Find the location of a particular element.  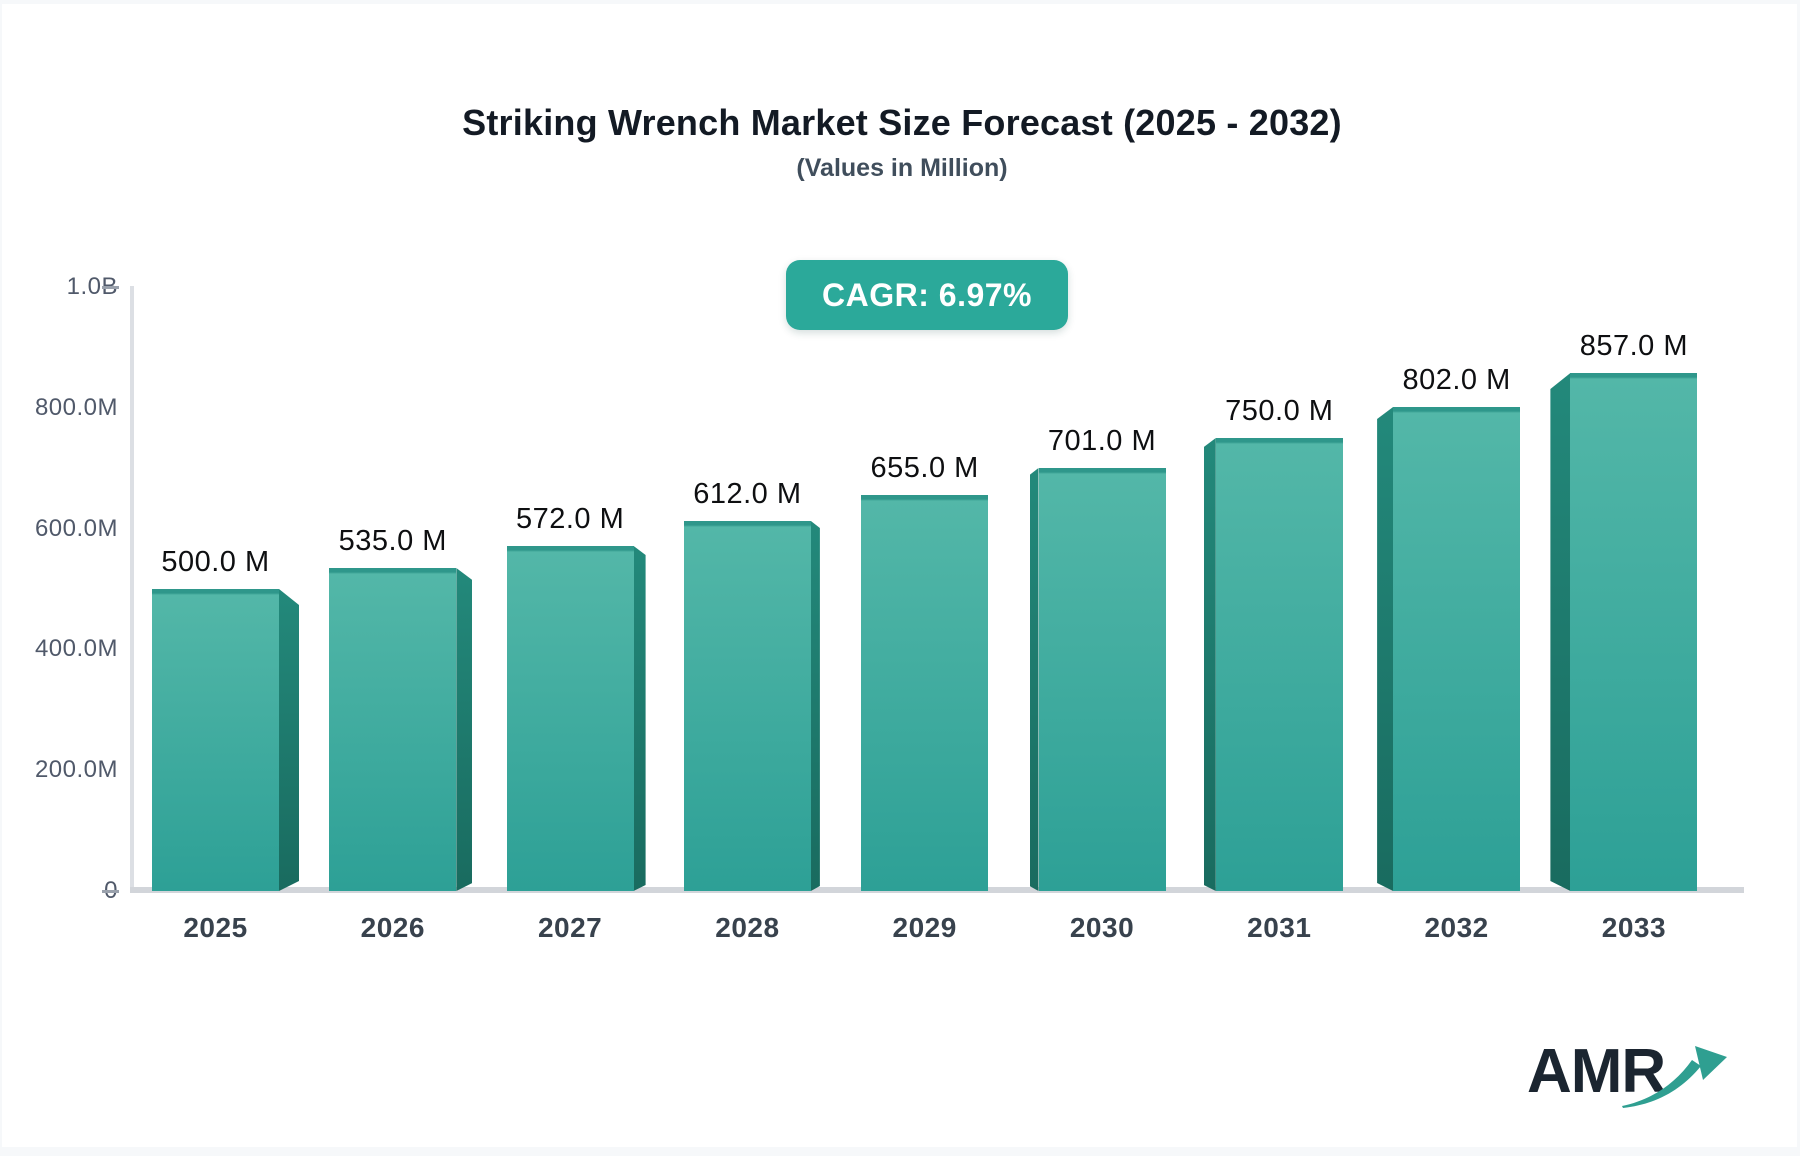

y-axis-label: 200.0M is located at coordinates (76, 770).